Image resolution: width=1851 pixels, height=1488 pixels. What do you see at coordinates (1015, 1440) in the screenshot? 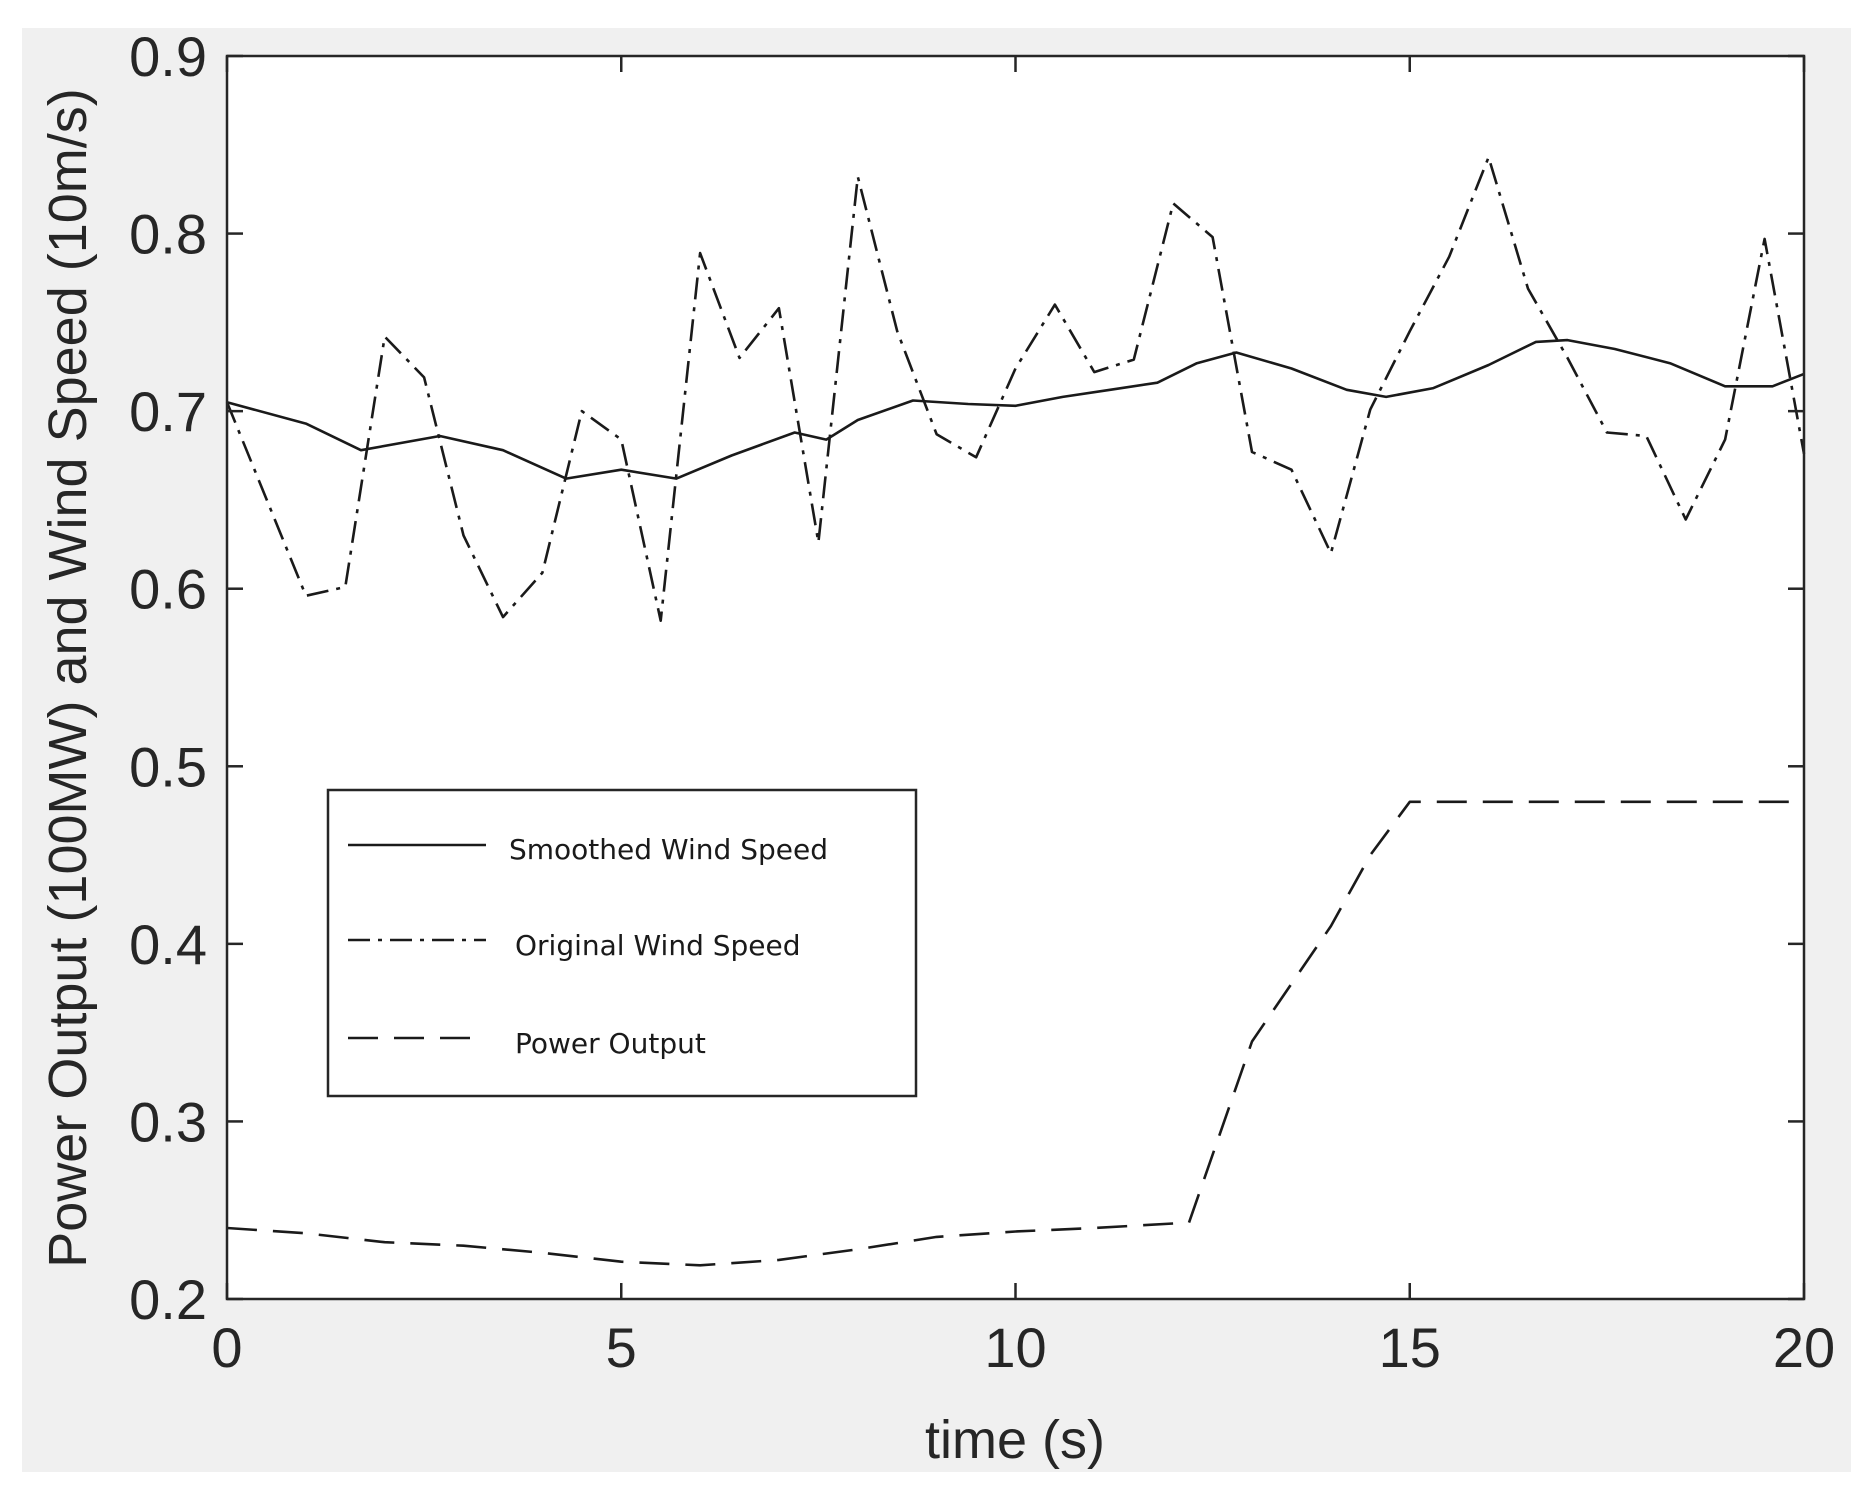
I see `x-axis-title: time (s)` at bounding box center [1015, 1440].